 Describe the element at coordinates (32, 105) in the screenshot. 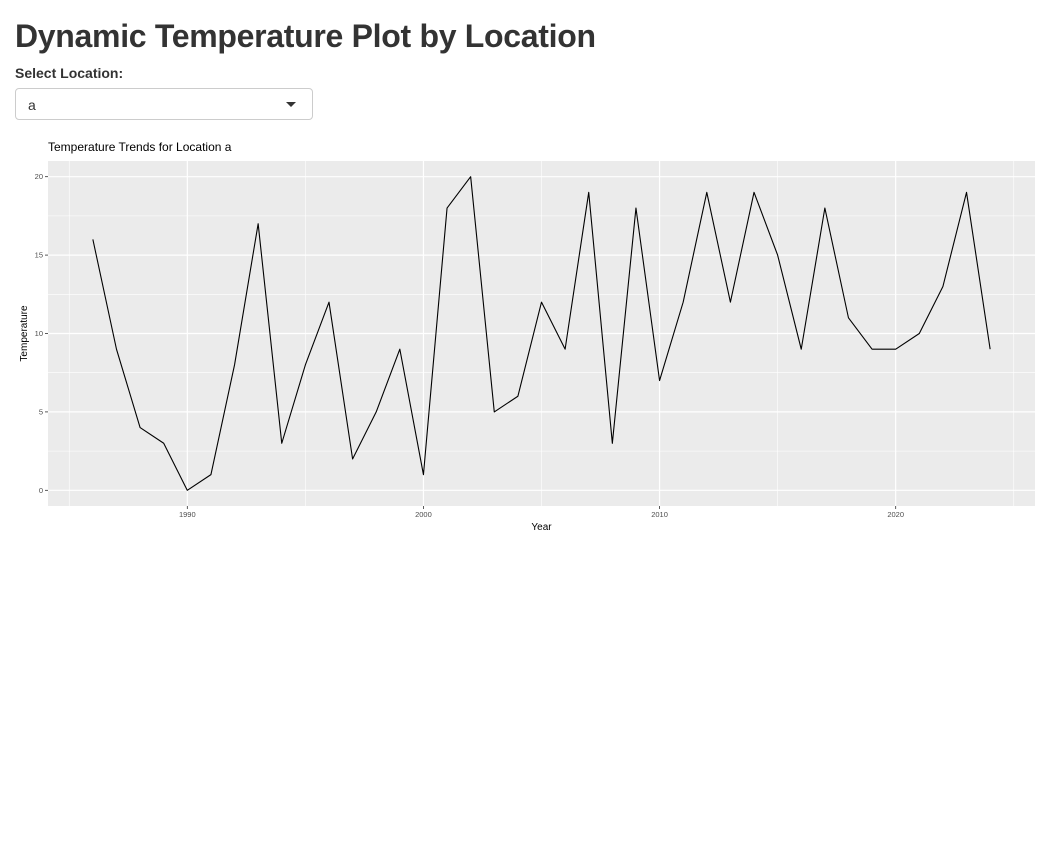

I see `location-select-value: a` at that location.